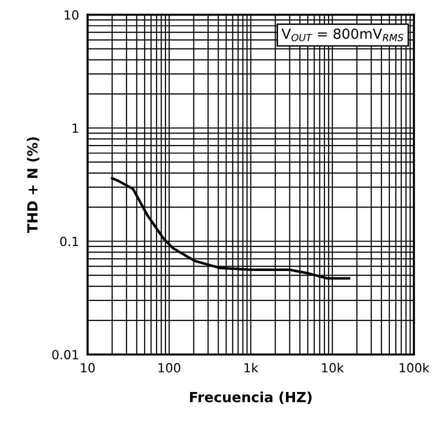 This screenshot has width=438, height=422. I want to click on x-tick-label: 100, so click(169, 367).